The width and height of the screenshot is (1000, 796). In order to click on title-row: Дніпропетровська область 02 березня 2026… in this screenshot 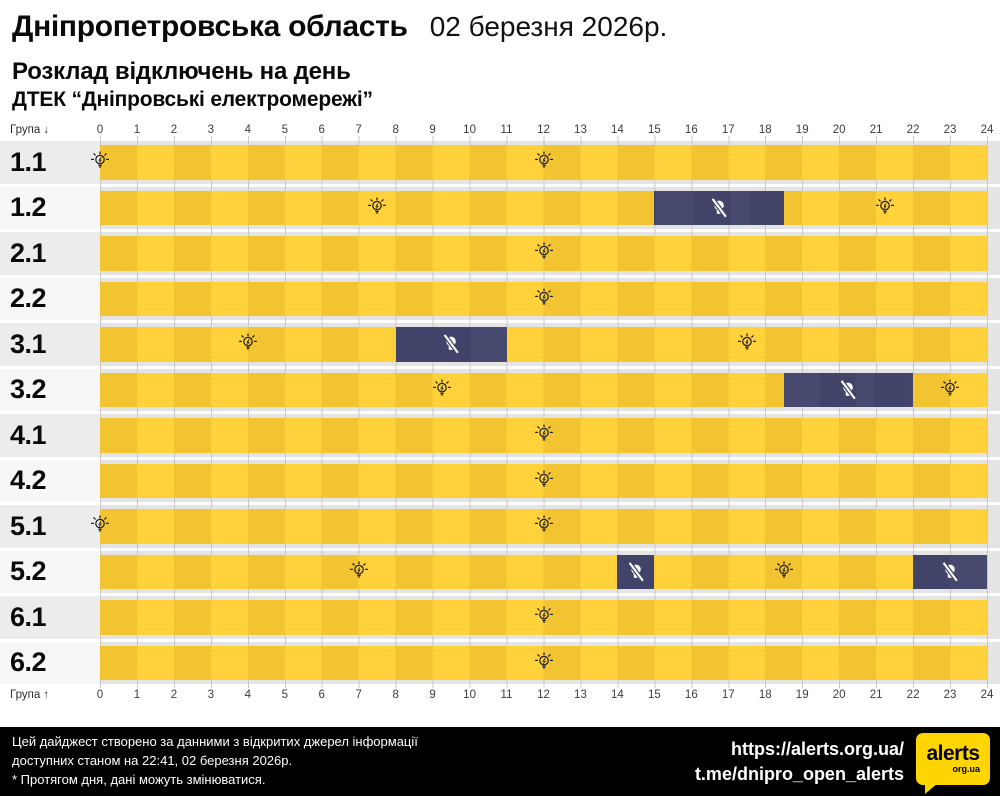, I will do `click(500, 27)`.